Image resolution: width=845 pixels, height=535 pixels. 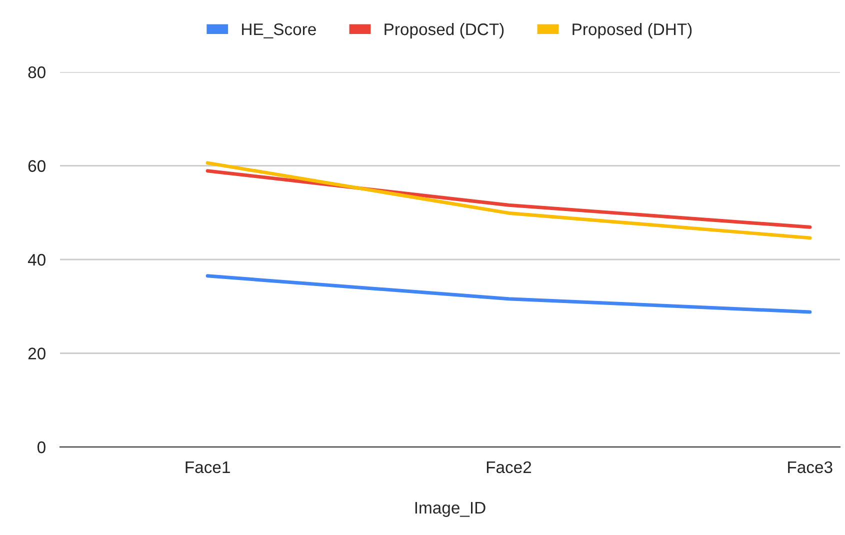 What do you see at coordinates (208, 468) in the screenshot?
I see `x-tick-label: Face1` at bounding box center [208, 468].